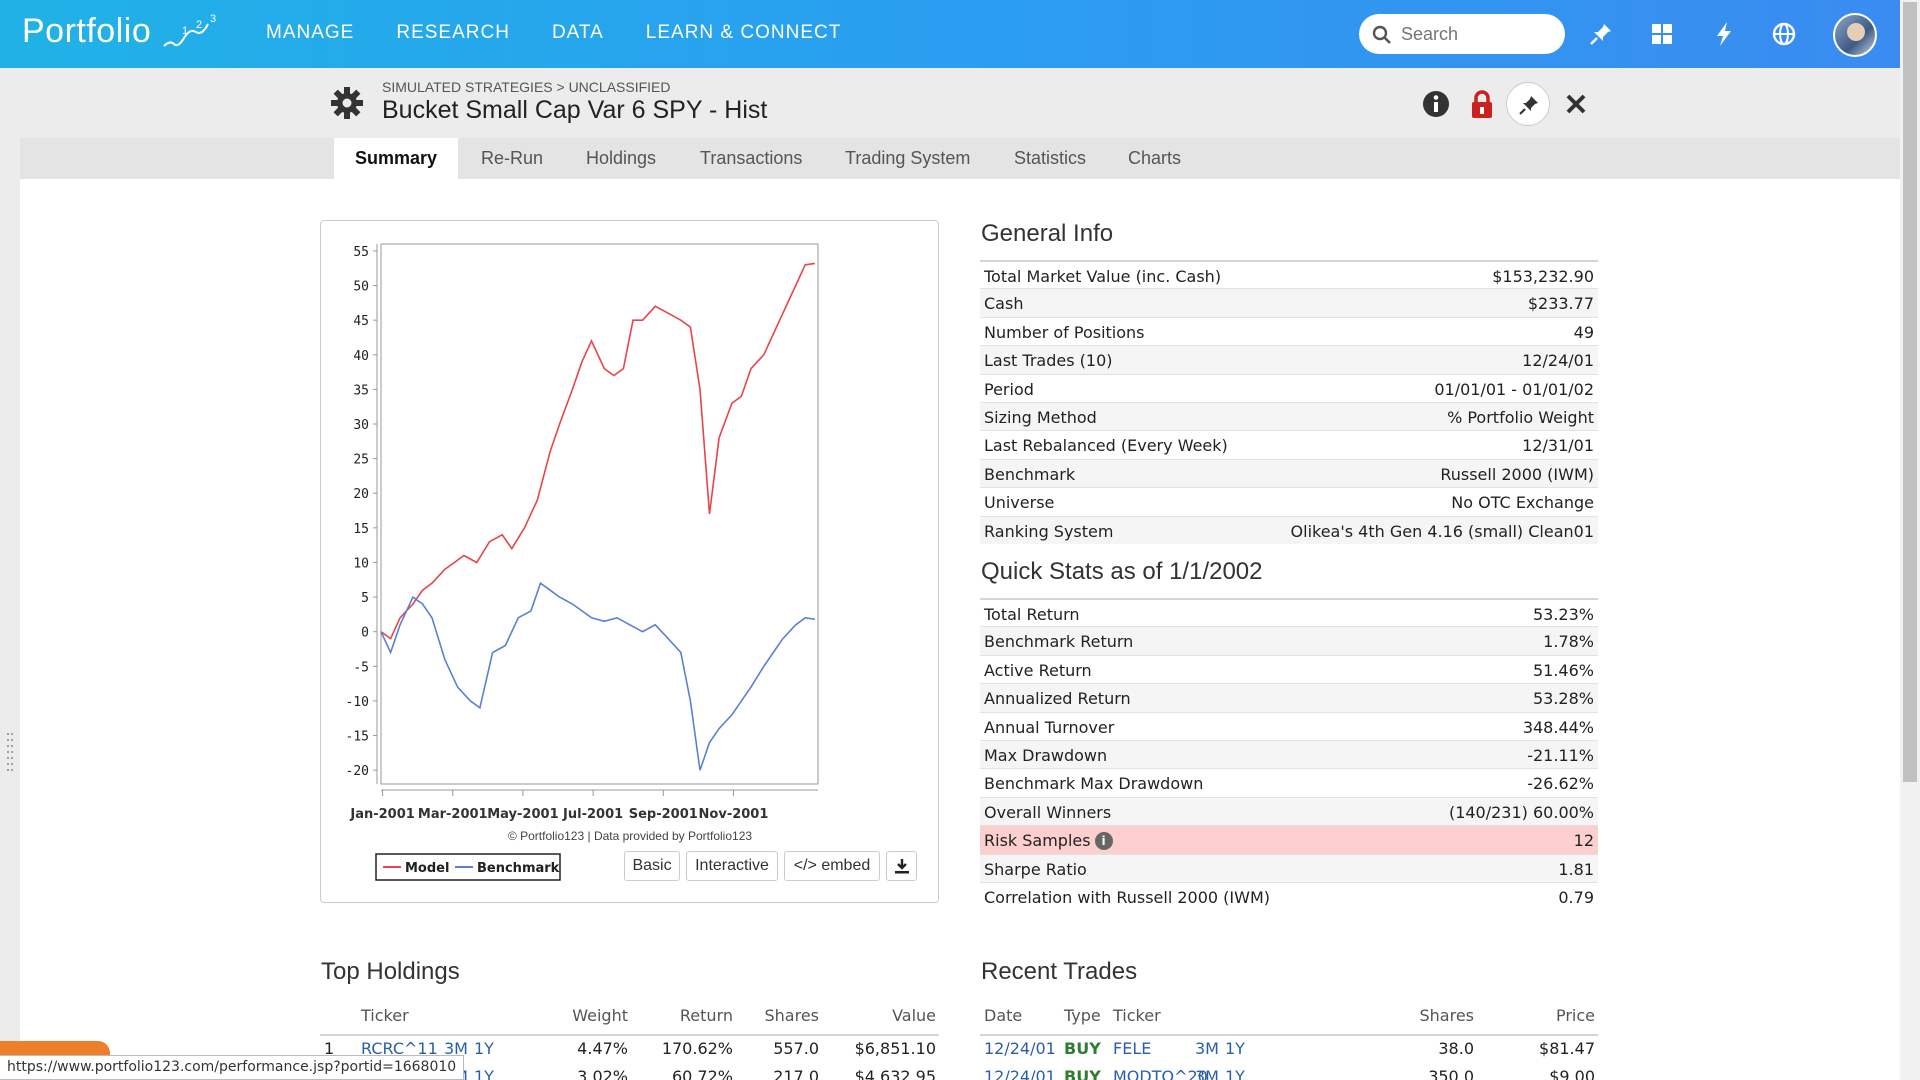 This screenshot has height=1080, width=1920. Describe the element at coordinates (751, 158) in the screenshot. I see `tab-transactions: Transactions` at that location.